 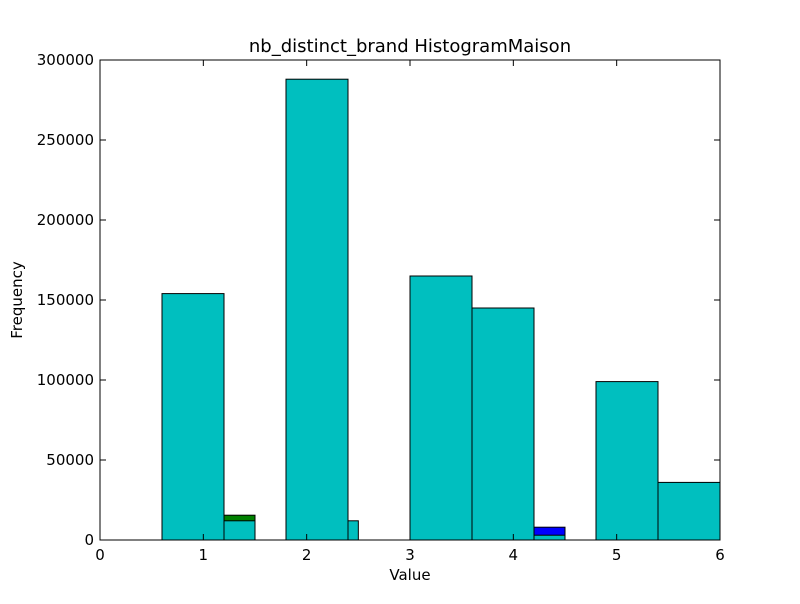 What do you see at coordinates (17, 300) in the screenshot?
I see `y-axis-label: Frequency` at bounding box center [17, 300].